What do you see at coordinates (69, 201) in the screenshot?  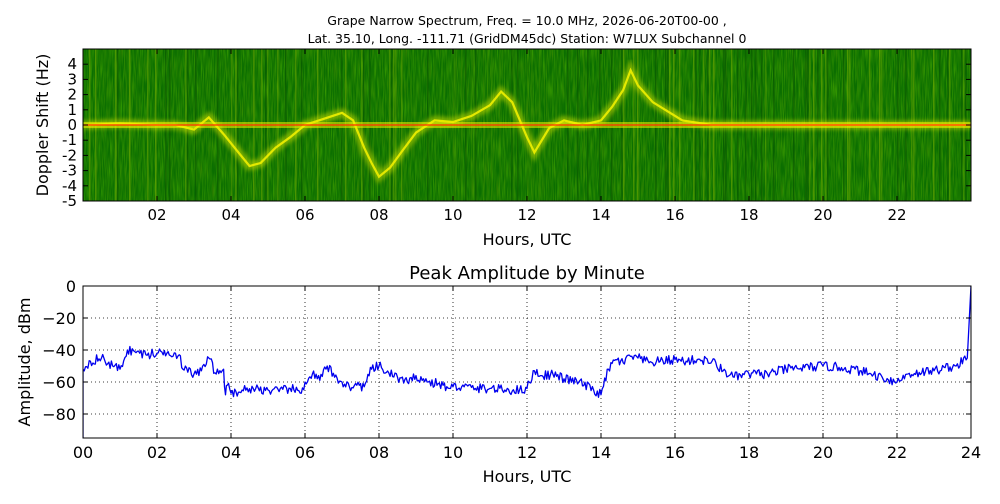 I see `spectrum-y-tick-label: -5` at bounding box center [69, 201].